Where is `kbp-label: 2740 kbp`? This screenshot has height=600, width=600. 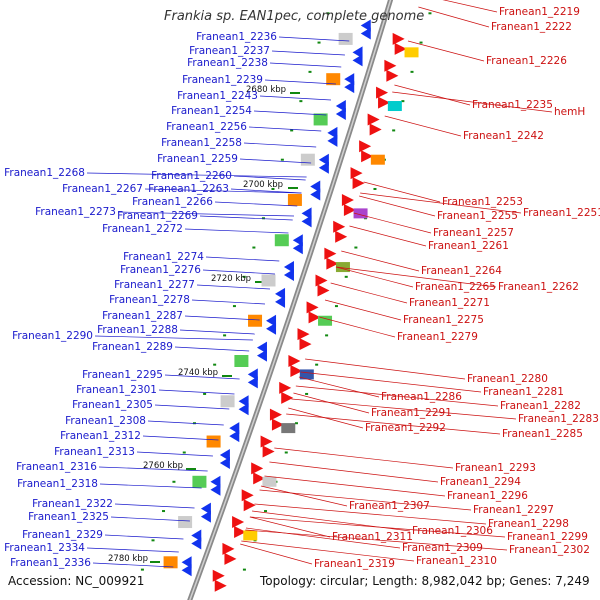
kbp-label: 2740 kbp is located at coordinates (198, 373).